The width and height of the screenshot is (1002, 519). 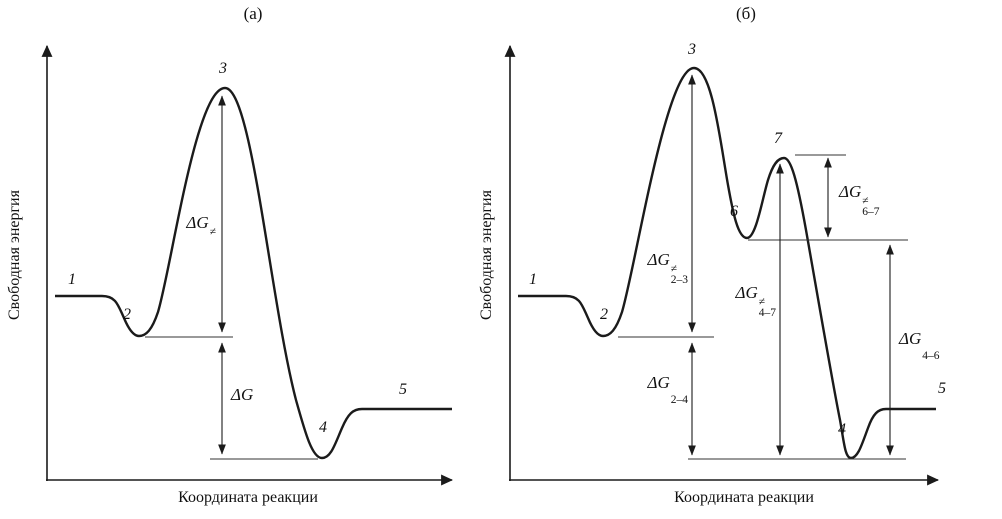 What do you see at coordinates (14, 255) in the screenshot?
I see `panel-a-y-axis-label: Свободная энергия` at bounding box center [14, 255].